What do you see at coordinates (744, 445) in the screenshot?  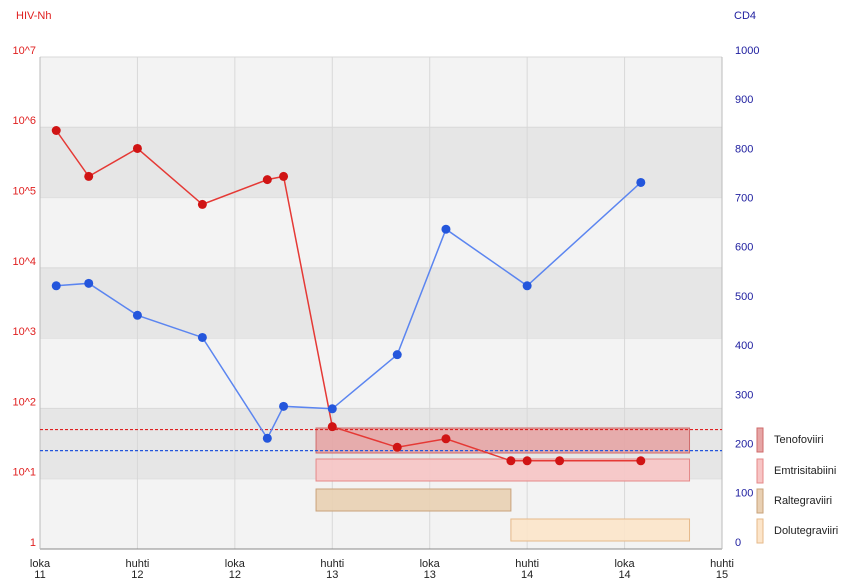 I see `y2-tick-label: 200` at bounding box center [744, 445].